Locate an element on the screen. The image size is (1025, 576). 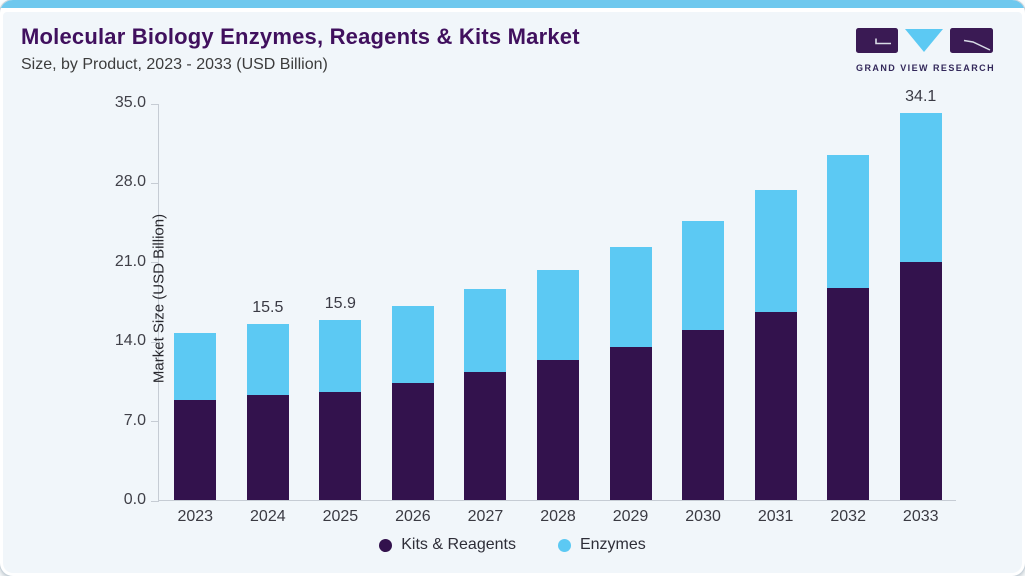
enzymes-legend-dot-icon is located at coordinates (564, 545).